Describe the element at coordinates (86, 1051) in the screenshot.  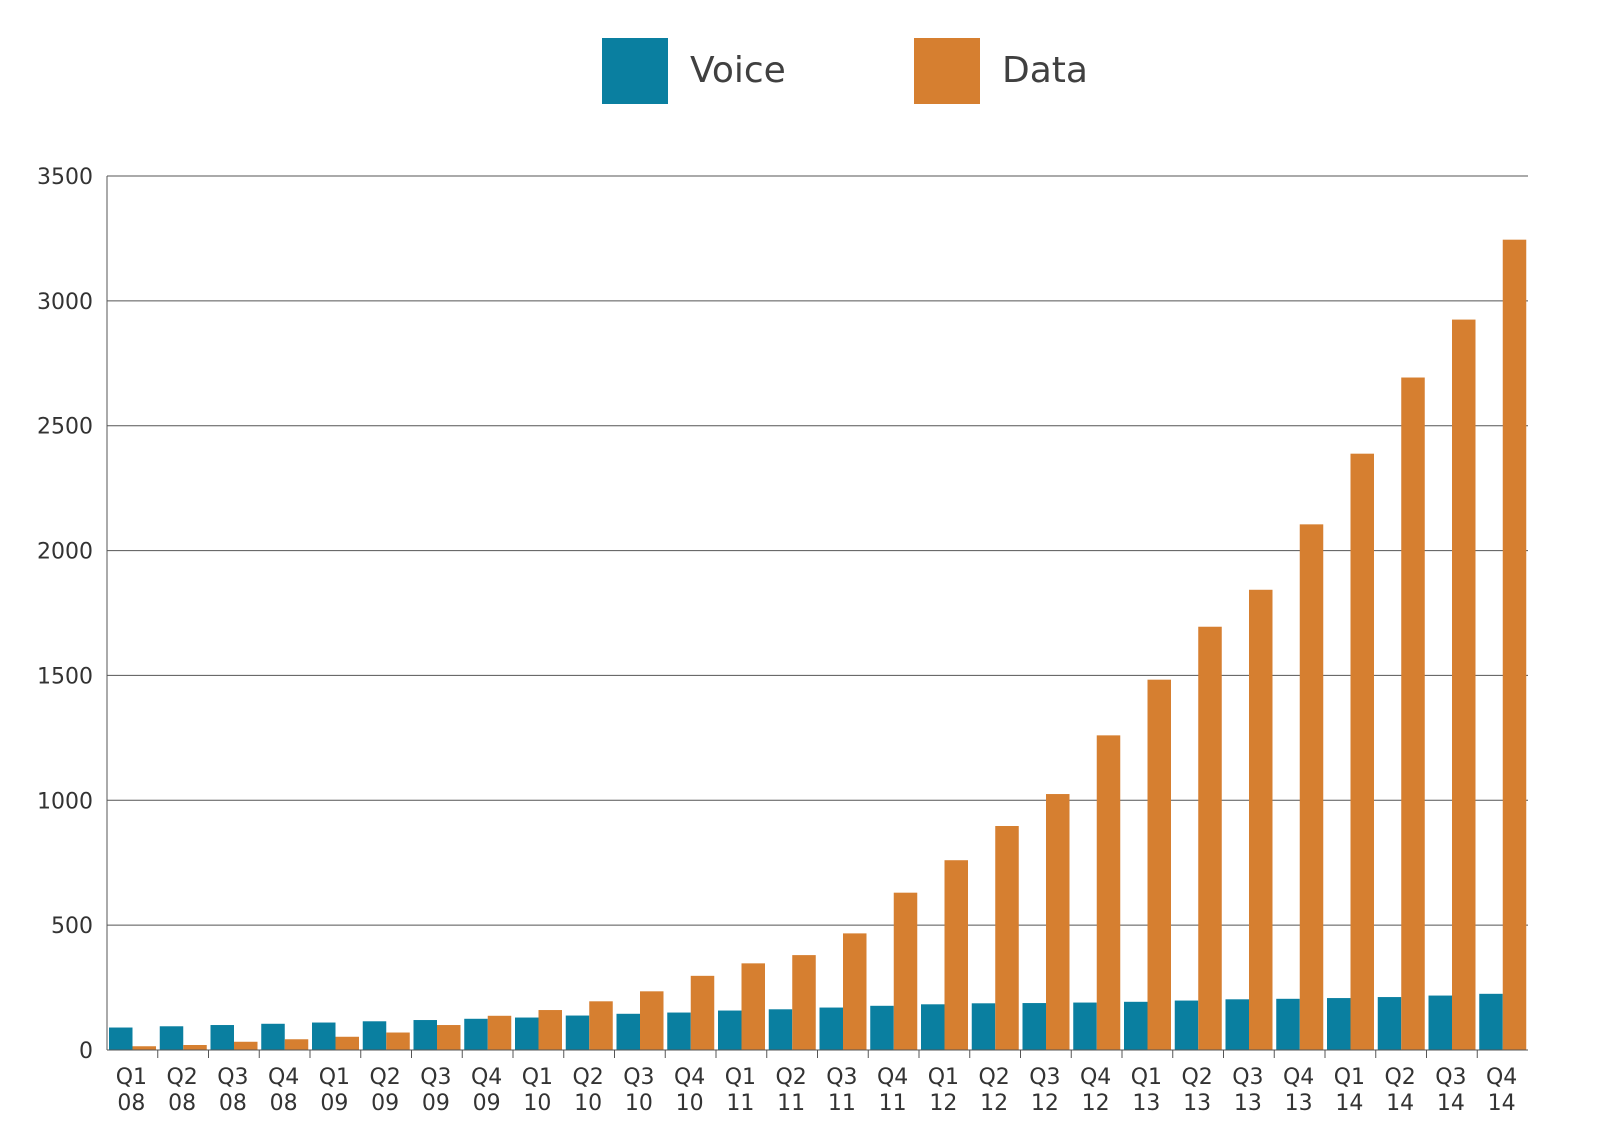
I see `y-tick-label: 0` at that location.